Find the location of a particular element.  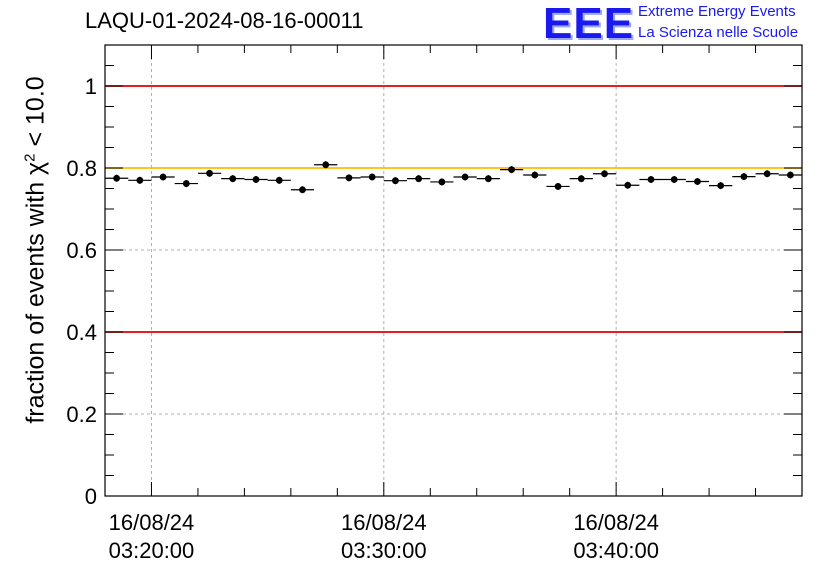

eee-logo: EEE is located at coordinates (589, 24).